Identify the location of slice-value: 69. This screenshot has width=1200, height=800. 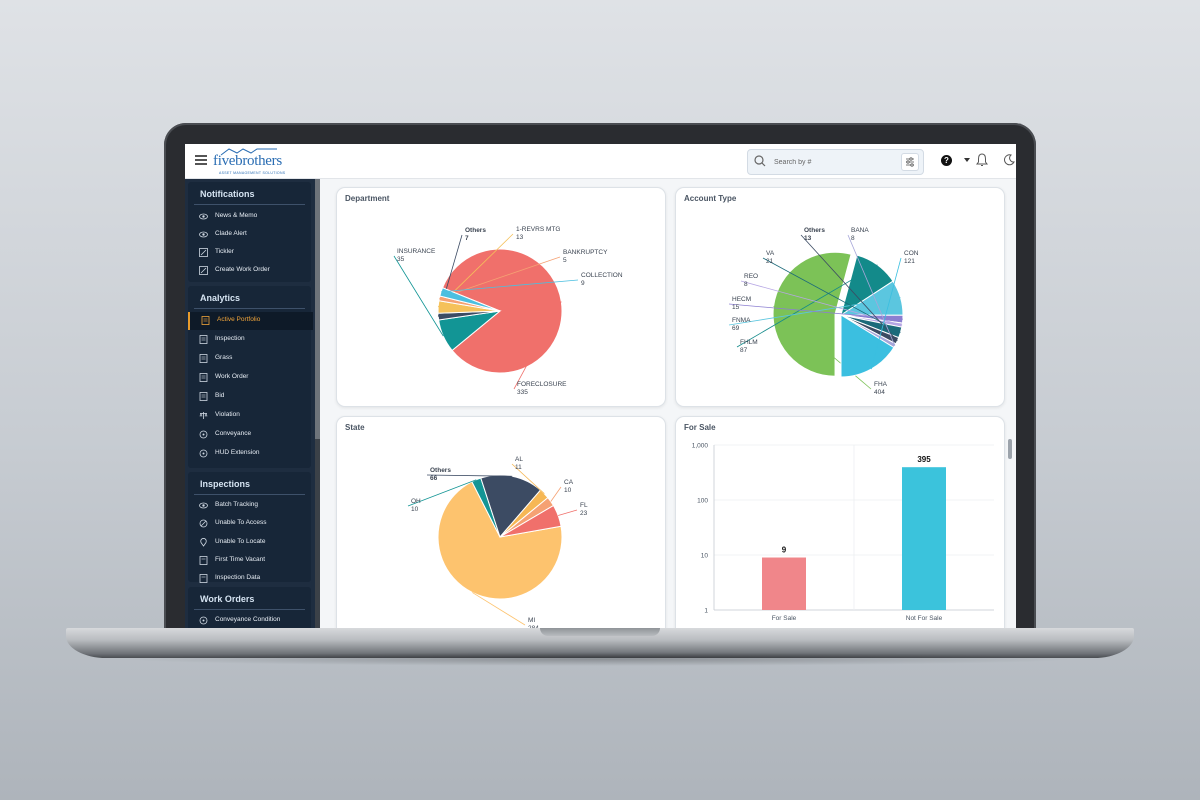
(736, 328).